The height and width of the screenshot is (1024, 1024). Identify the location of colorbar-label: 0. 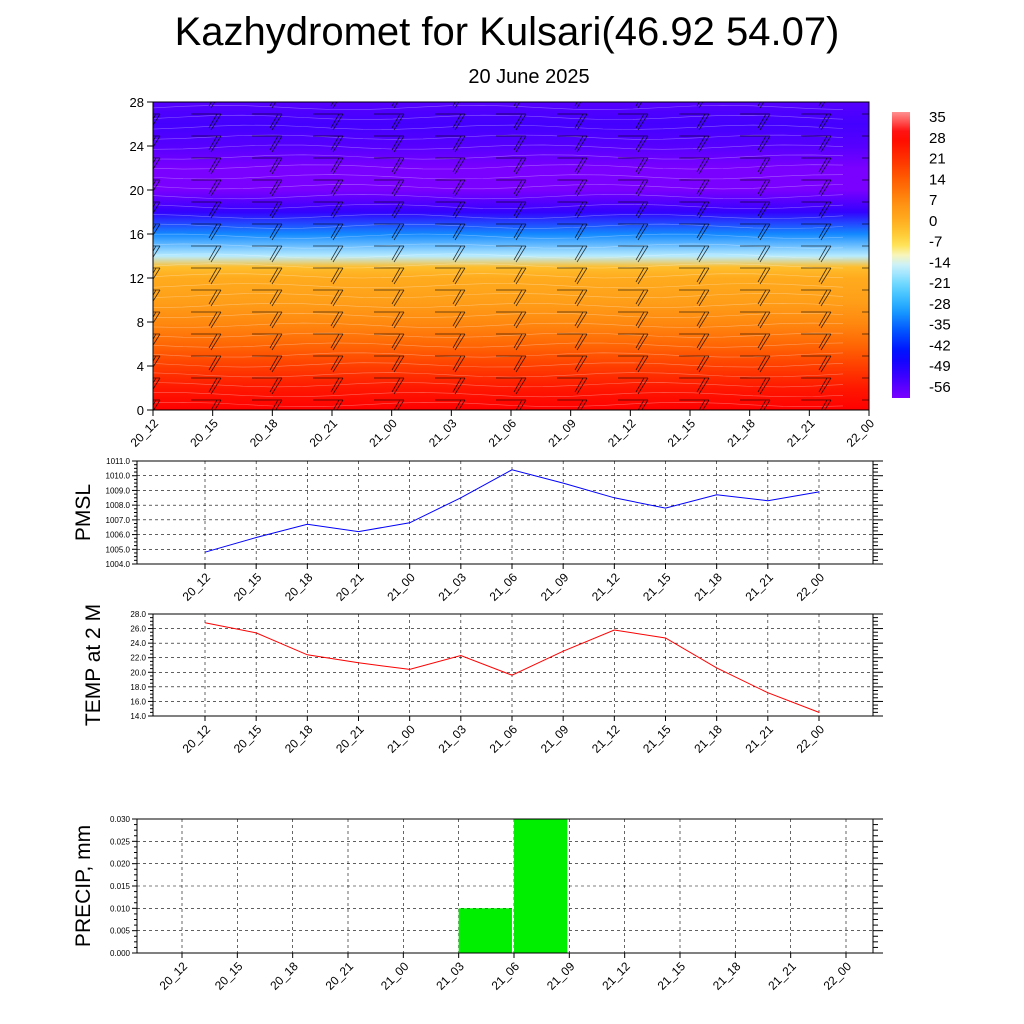
(933, 221).